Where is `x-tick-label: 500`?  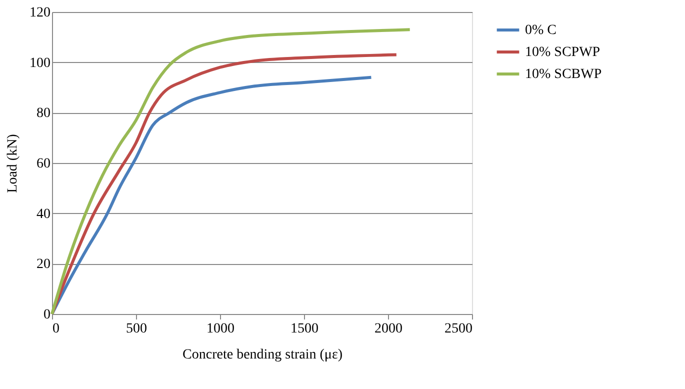
x-tick-label: 500 is located at coordinates (136, 329).